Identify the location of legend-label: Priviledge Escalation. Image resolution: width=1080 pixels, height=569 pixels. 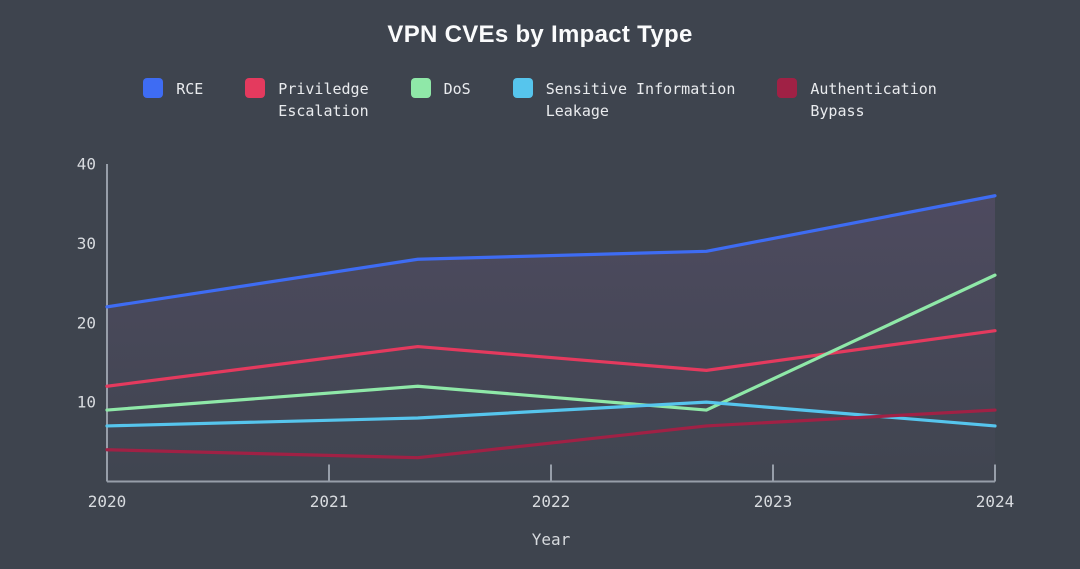
(323, 100).